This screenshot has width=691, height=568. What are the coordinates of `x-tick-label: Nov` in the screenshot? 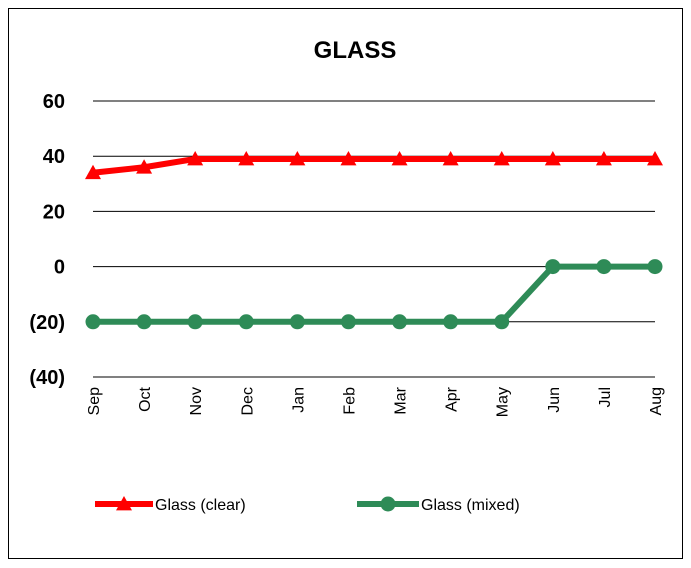 It's located at (196, 401).